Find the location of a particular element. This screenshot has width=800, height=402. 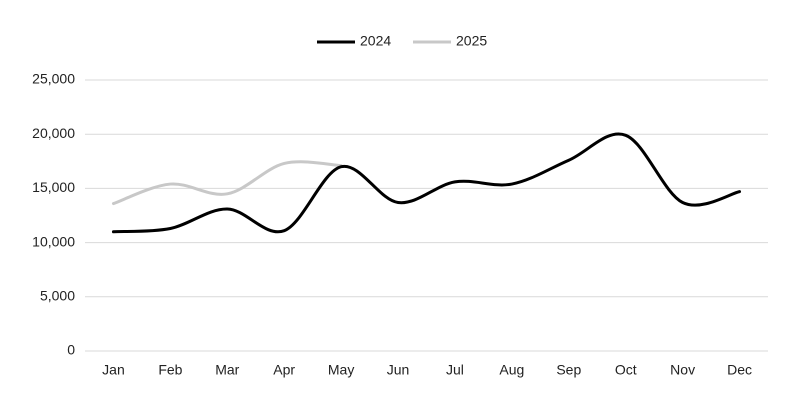

series-line is located at coordinates (227, 183).